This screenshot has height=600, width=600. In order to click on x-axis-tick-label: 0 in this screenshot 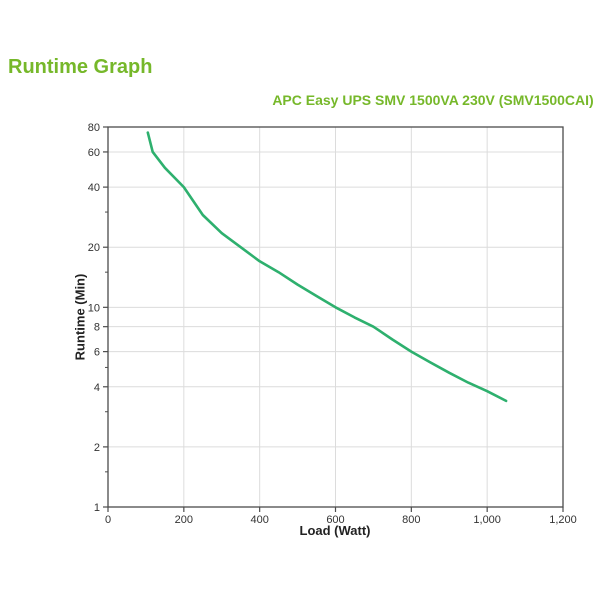, I will do `click(108, 520)`.